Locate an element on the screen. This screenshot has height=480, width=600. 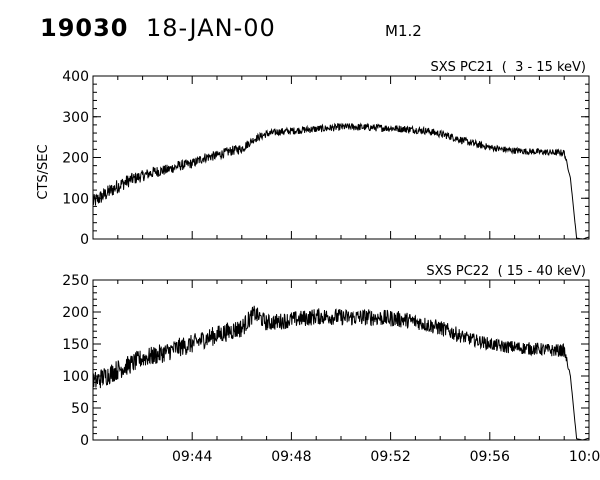
ytick-label: 300 is located at coordinates (75, 118).